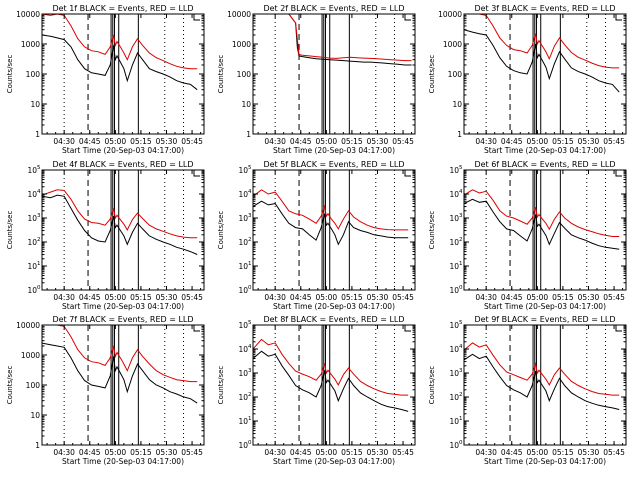 This screenshot has height=480, width=640. Describe the element at coordinates (28, 325) in the screenshot. I see `y-tick-label: 10000` at that location.